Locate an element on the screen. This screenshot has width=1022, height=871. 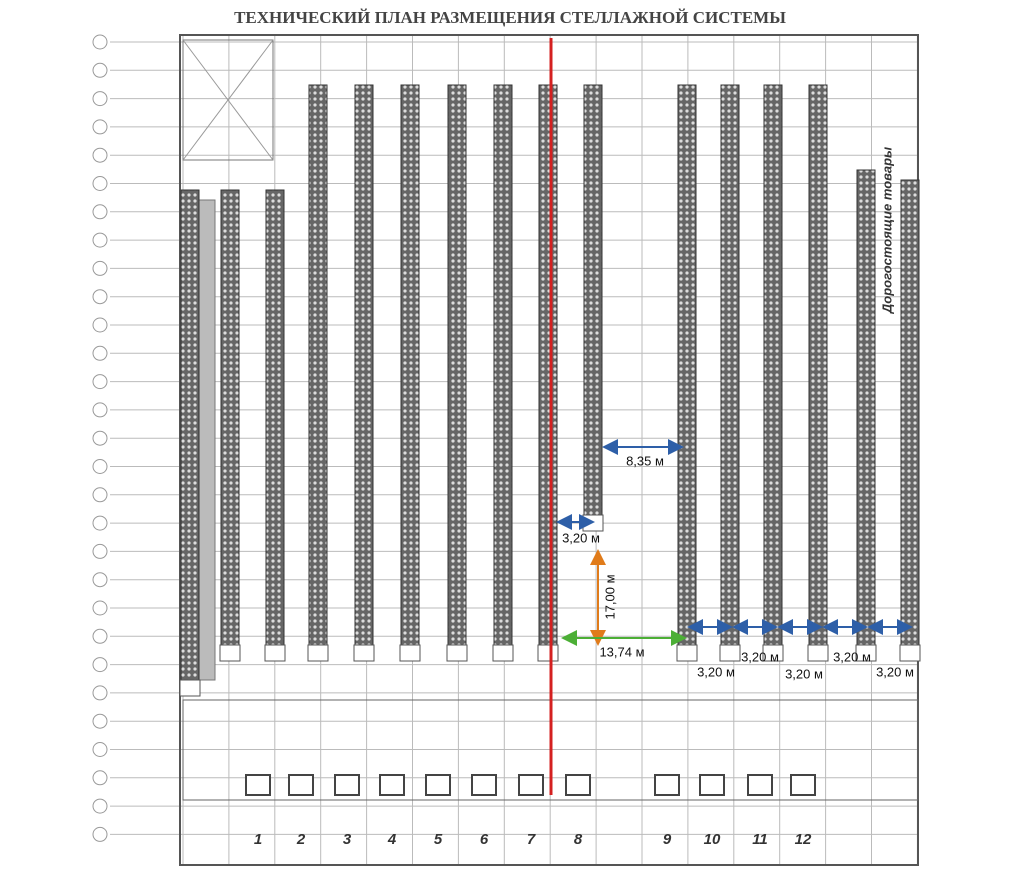
dimension-label: 8,35 м is located at coordinates (645, 460).